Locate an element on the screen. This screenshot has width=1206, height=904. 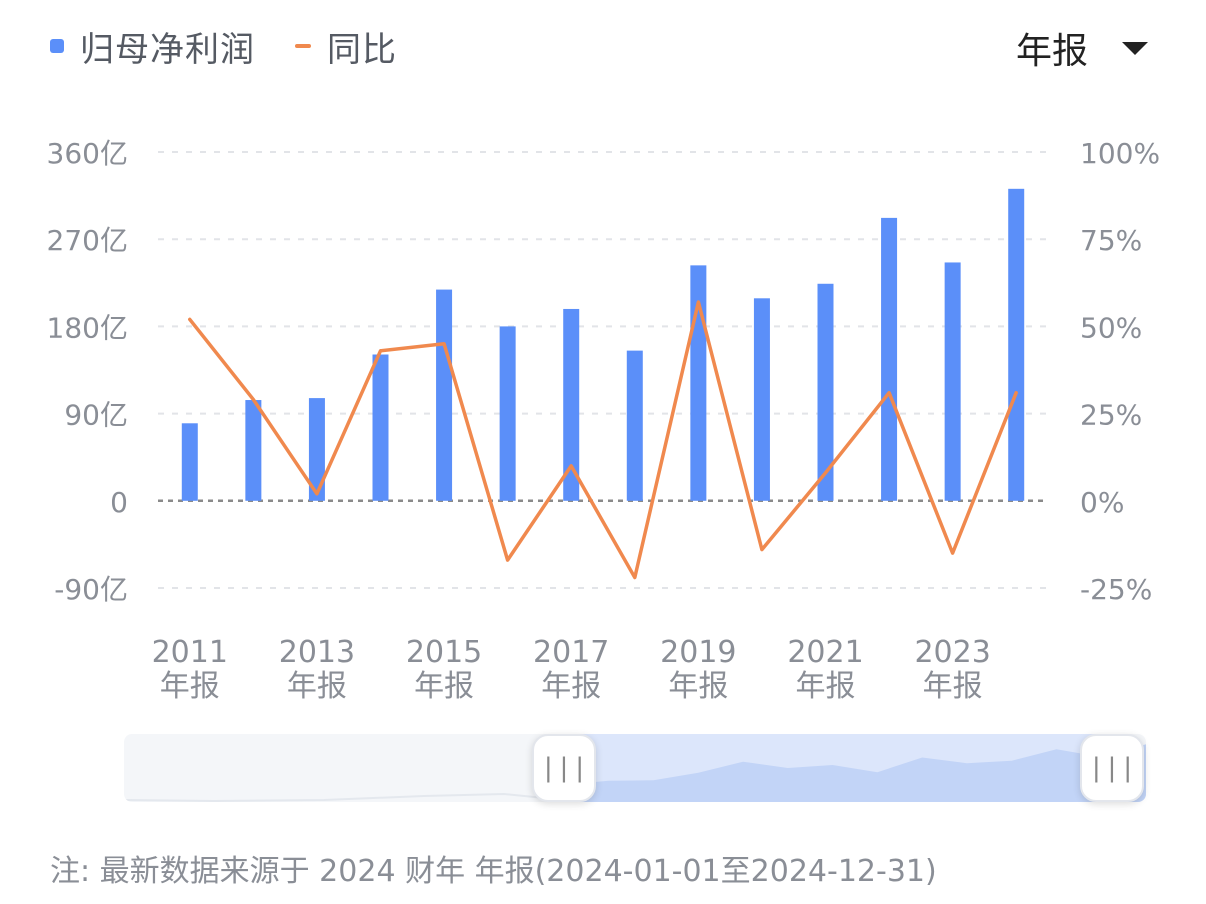
slider-area-outside is located at coordinates (344, 797).